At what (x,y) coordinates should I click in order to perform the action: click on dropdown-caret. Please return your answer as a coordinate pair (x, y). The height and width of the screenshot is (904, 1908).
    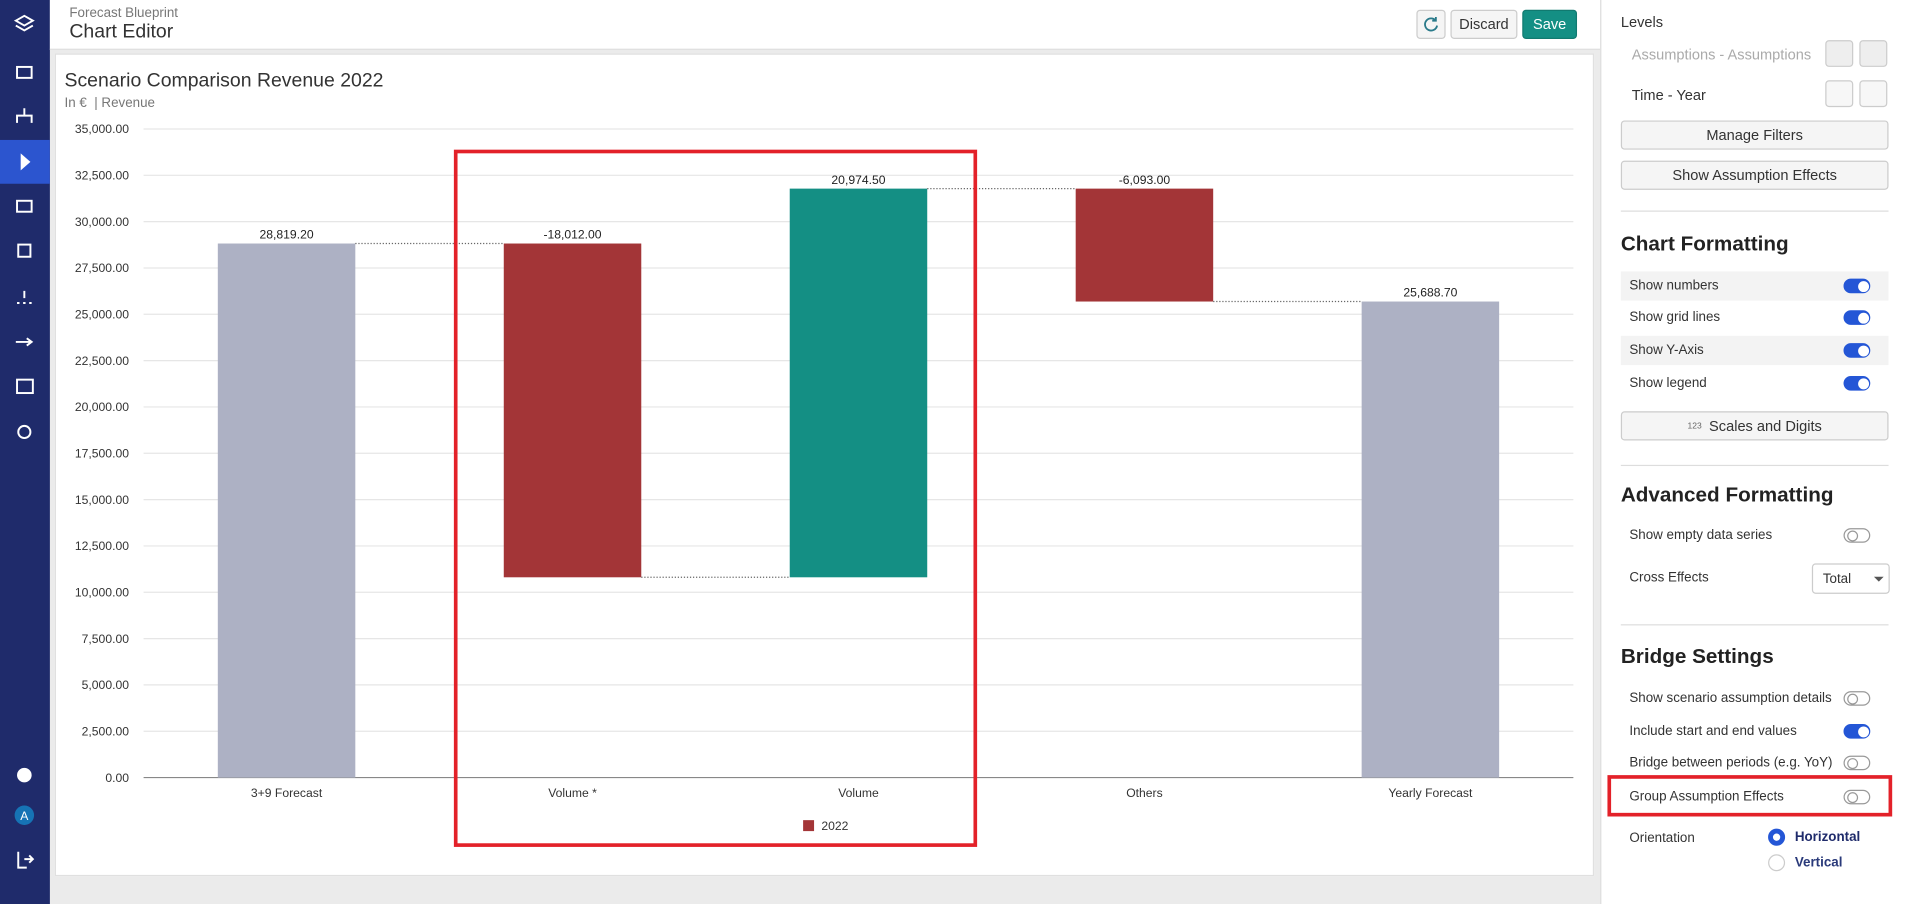
    Looking at the image, I should click on (1878, 579).